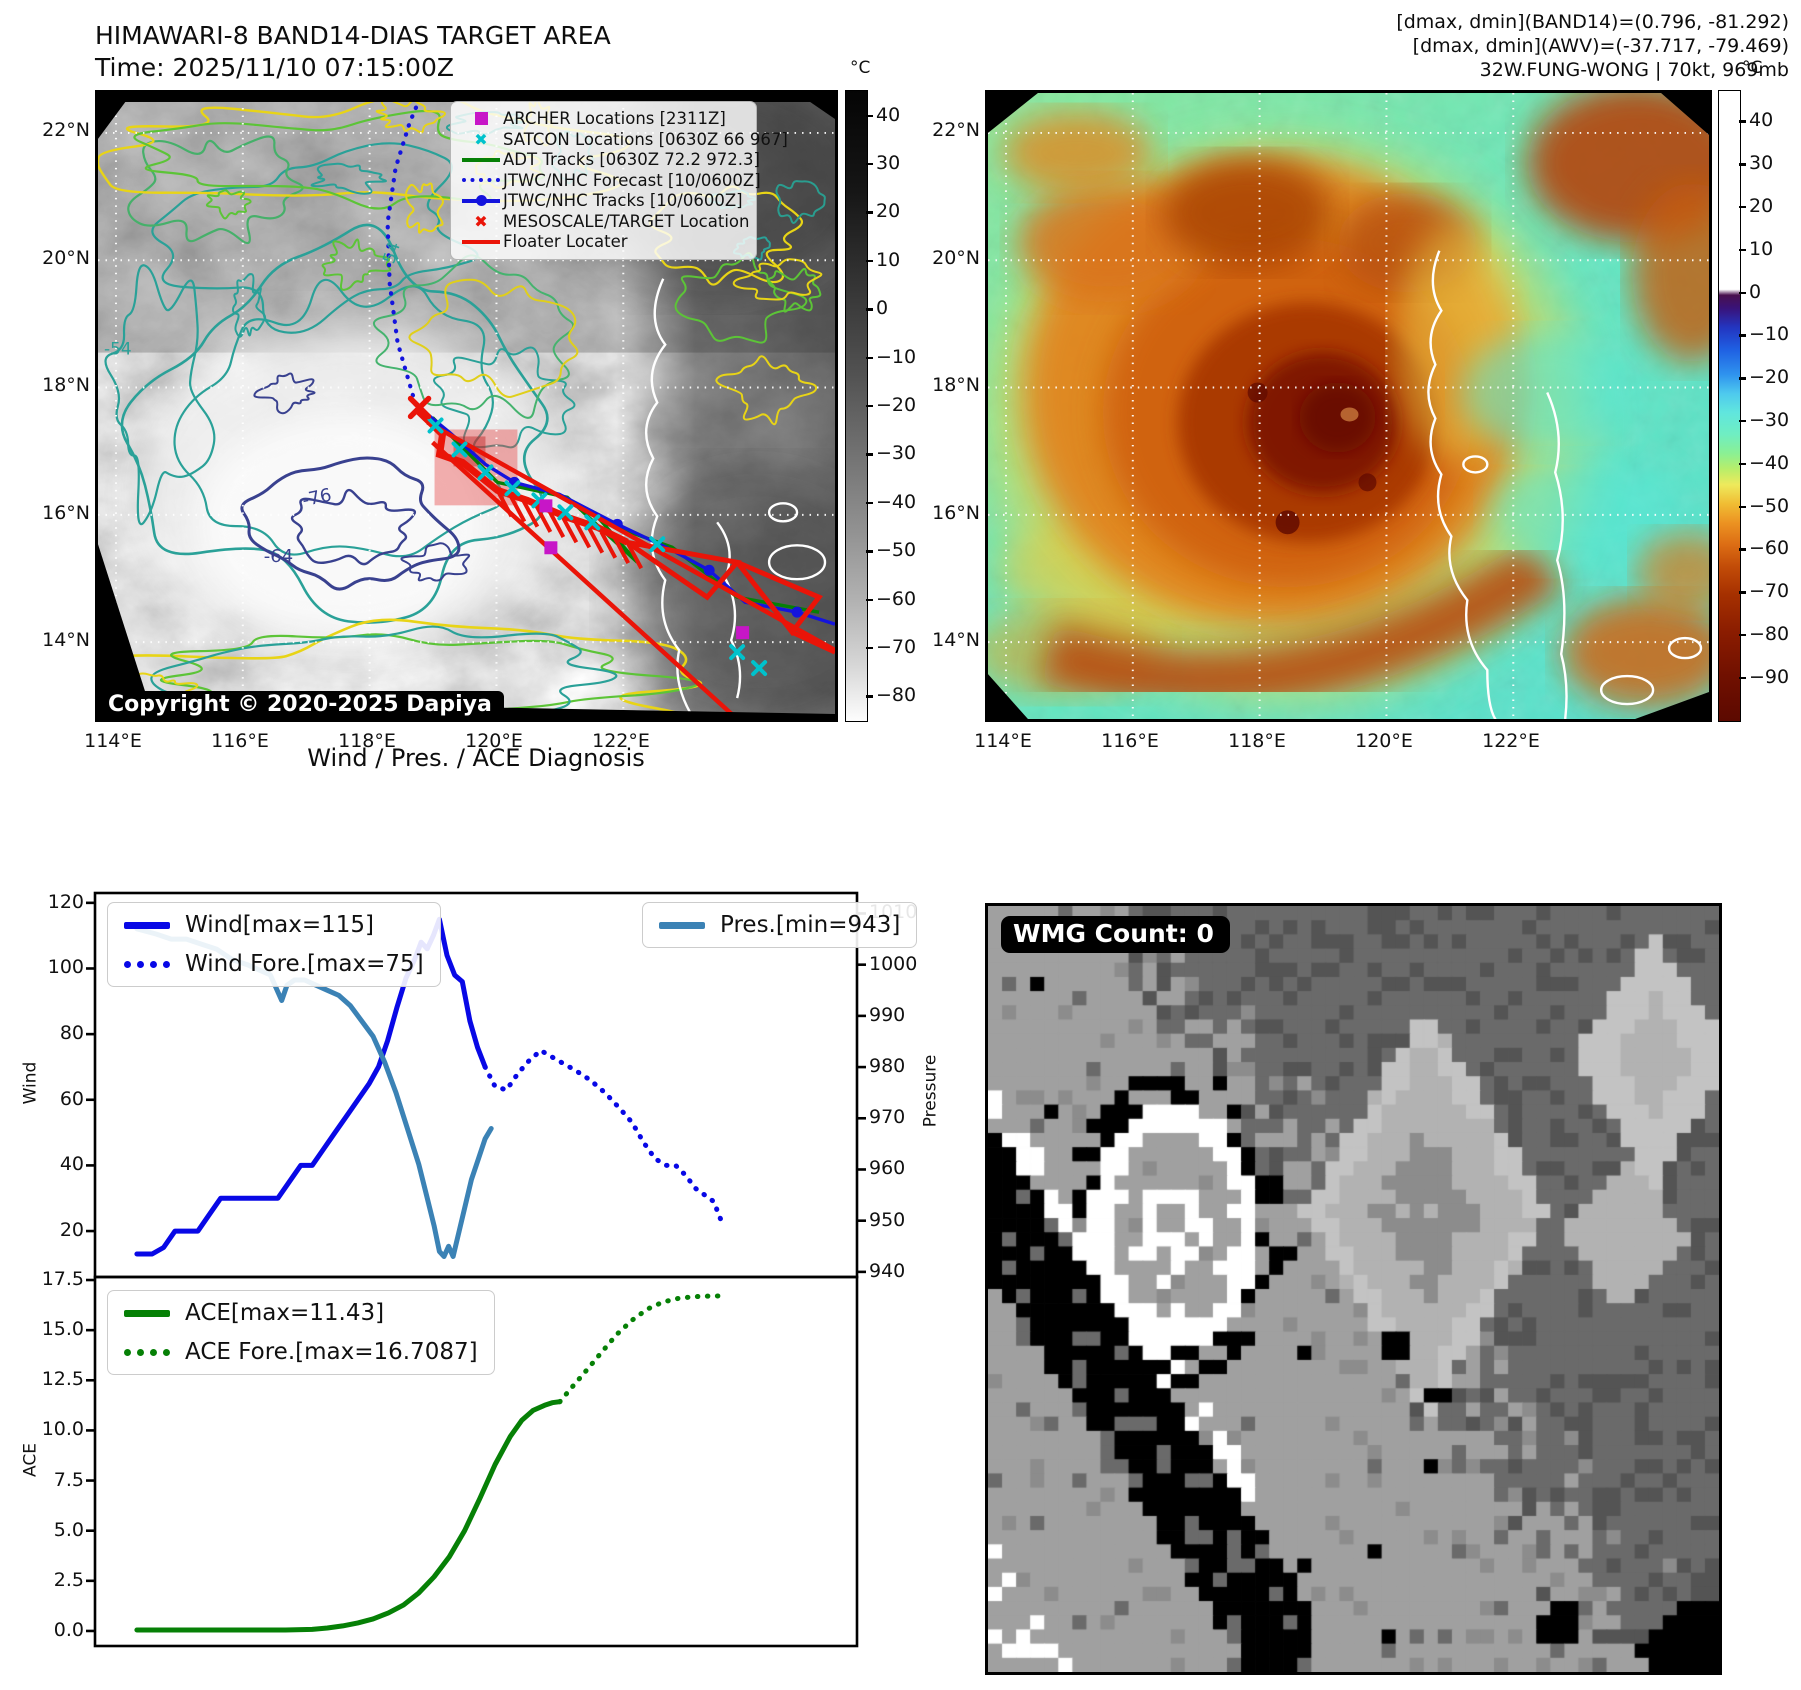 This screenshot has width=1801, height=1690. What do you see at coordinates (956, 257) in the screenshot?
I see `lat-label: 20°N` at bounding box center [956, 257].